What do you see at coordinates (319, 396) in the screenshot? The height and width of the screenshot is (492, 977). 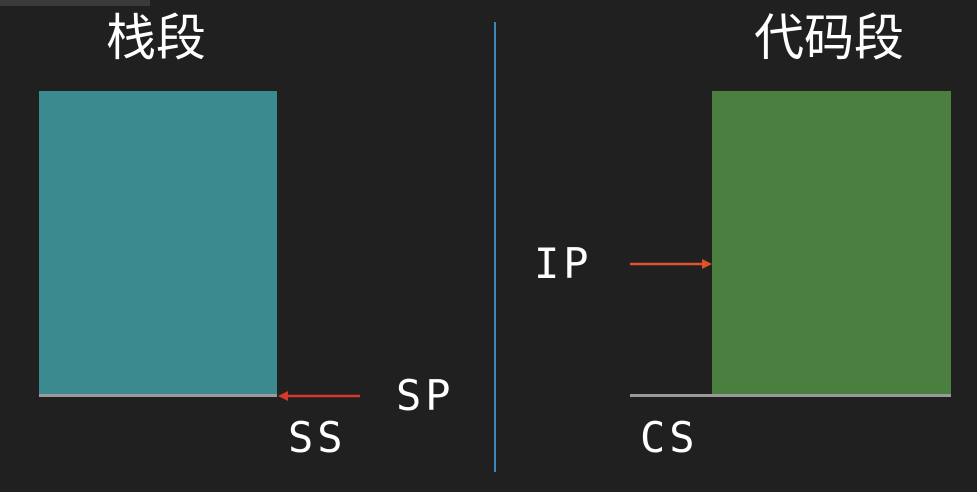 I see `sp-arrow` at bounding box center [319, 396].